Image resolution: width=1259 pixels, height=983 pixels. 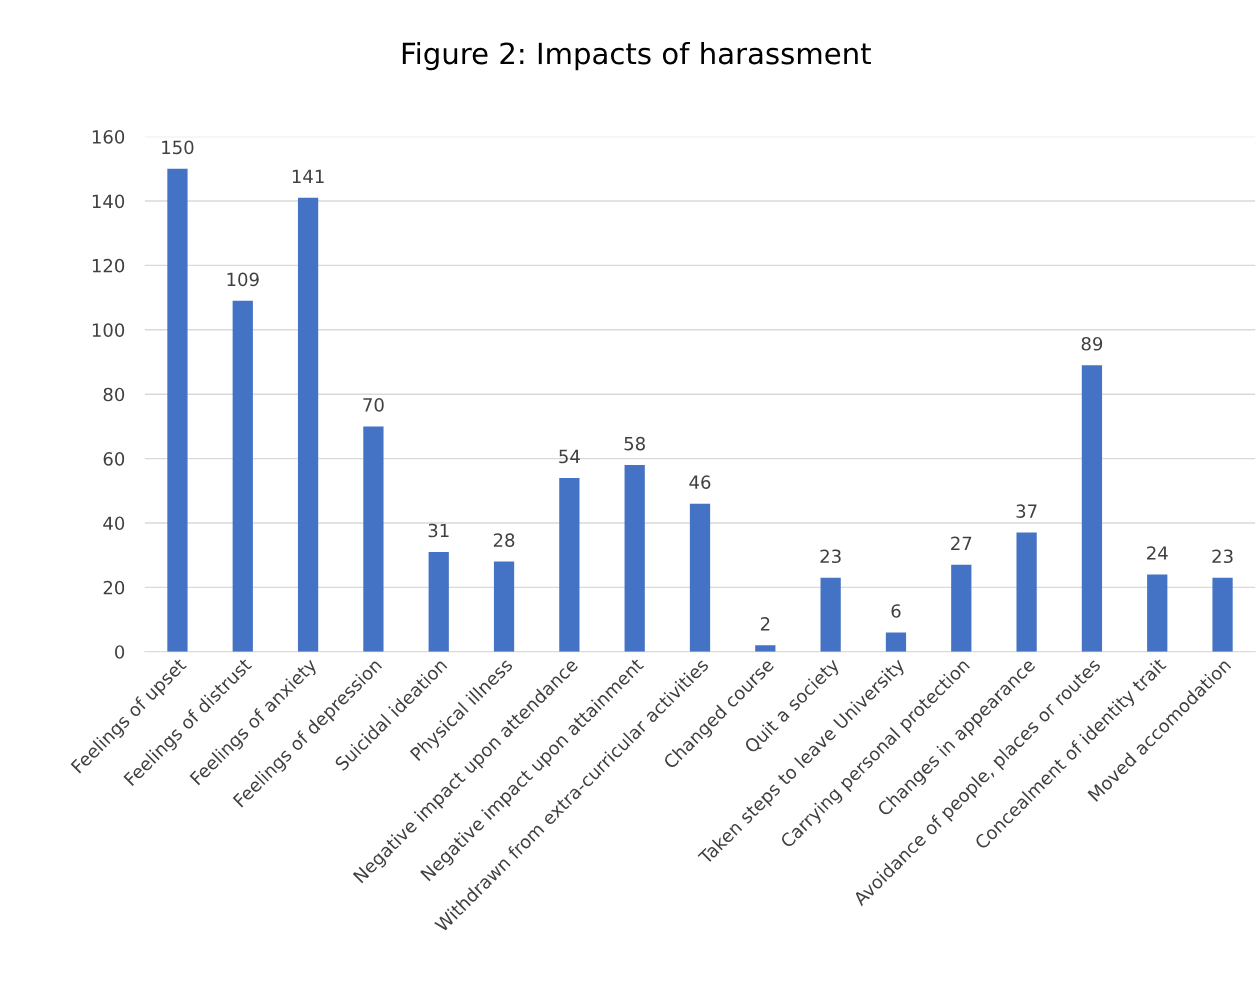 What do you see at coordinates (700, 482) in the screenshot?
I see `data-label: 46` at bounding box center [700, 482].